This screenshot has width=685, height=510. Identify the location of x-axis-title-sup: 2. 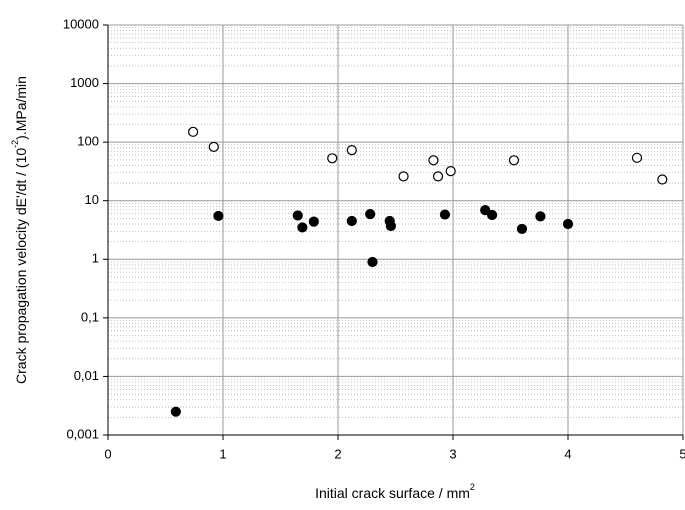
(472, 487).